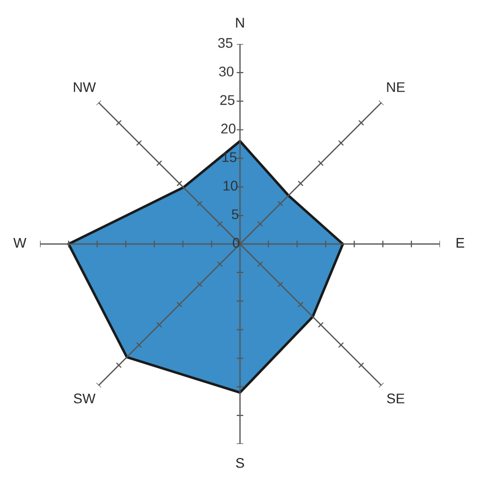 The image size is (477, 488). Describe the element at coordinates (229, 157) in the screenshot. I see `y-tick-label: 15` at that location.